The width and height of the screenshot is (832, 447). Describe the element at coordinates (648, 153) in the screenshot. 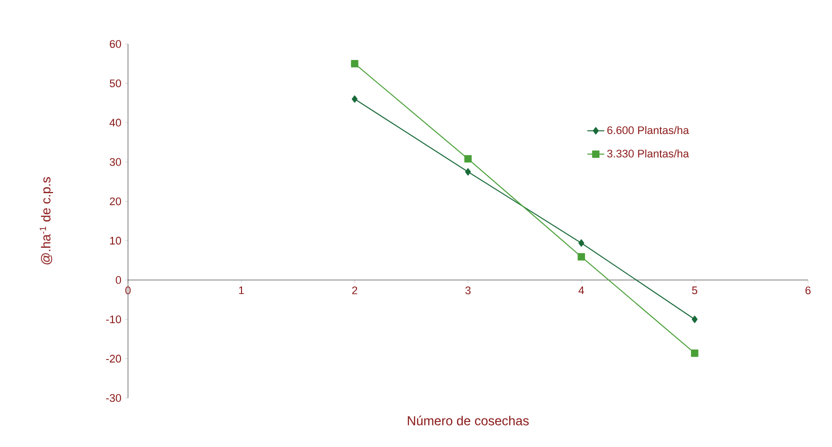

I see `legend-label: 3.330 Plantas/ha` at that location.